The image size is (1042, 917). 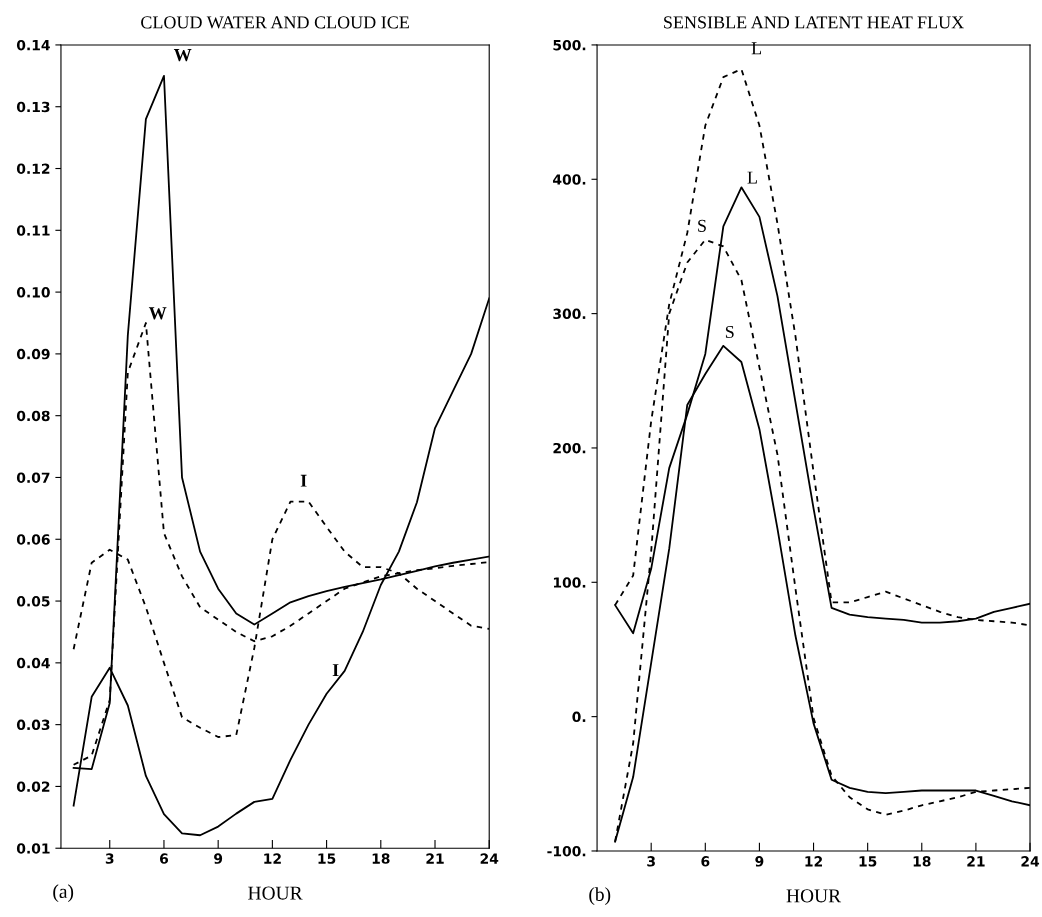 I want to click on y-tick-label: 100., so click(x=569, y=582).